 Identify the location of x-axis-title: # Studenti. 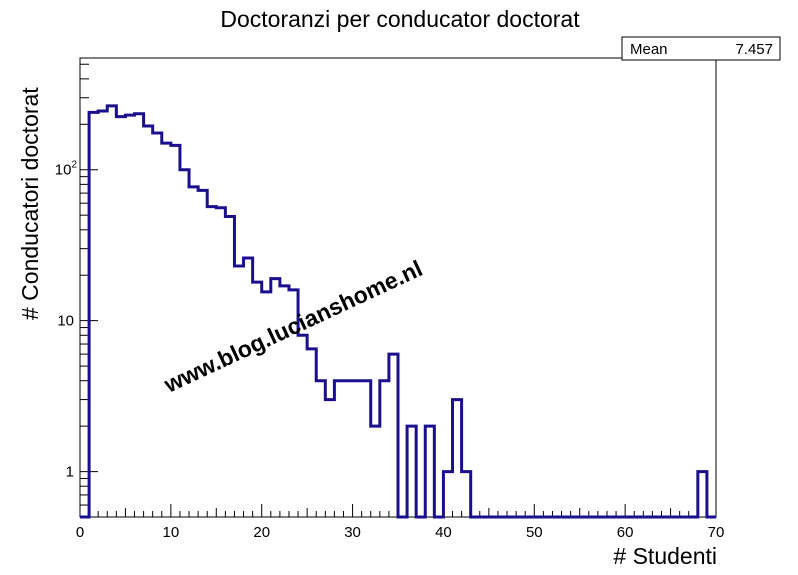
(665, 556).